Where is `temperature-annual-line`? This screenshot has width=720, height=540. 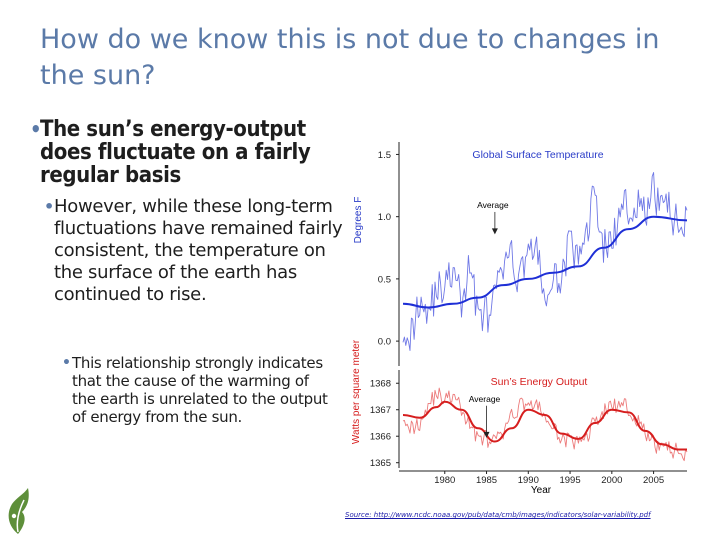
temperature-annual-line is located at coordinates (545, 261).